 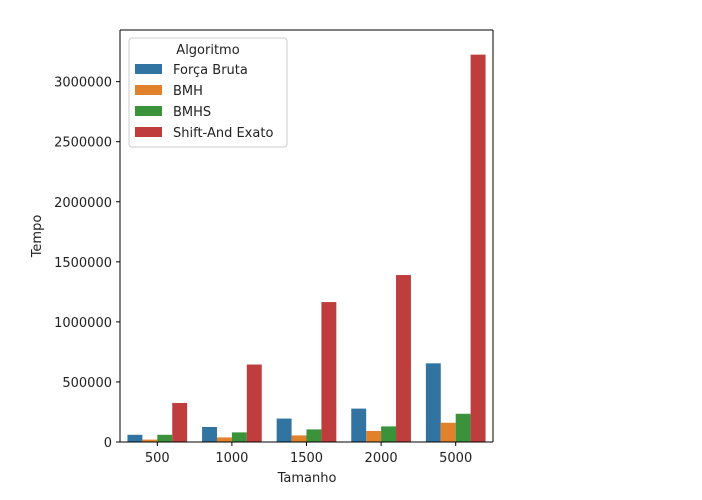 What do you see at coordinates (87, 383) in the screenshot?
I see `y-tick-label: 500000` at bounding box center [87, 383].